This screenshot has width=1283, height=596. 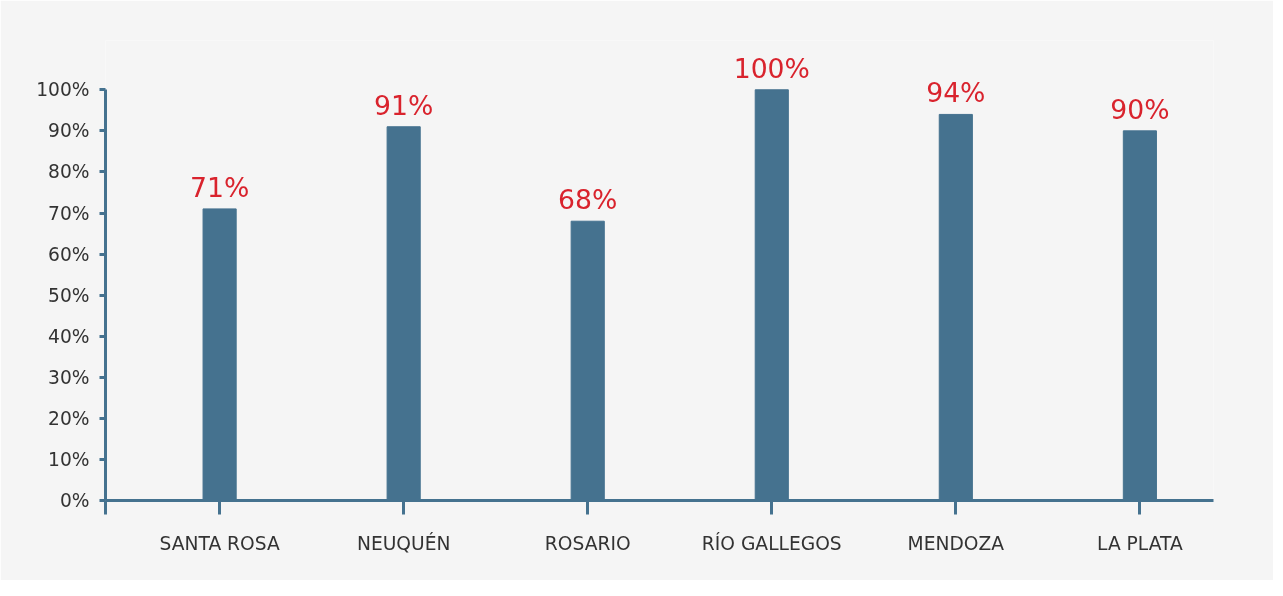 I want to click on data-label: 71%, so click(x=219, y=187).